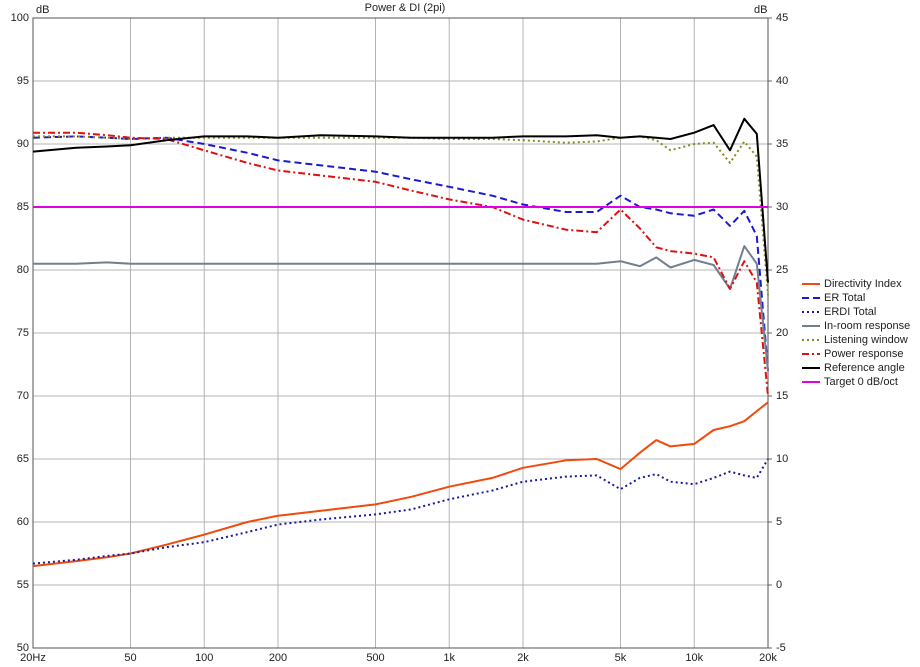 This screenshot has width=920, height=667. I want to click on x-tick-label: 100, so click(204, 658).